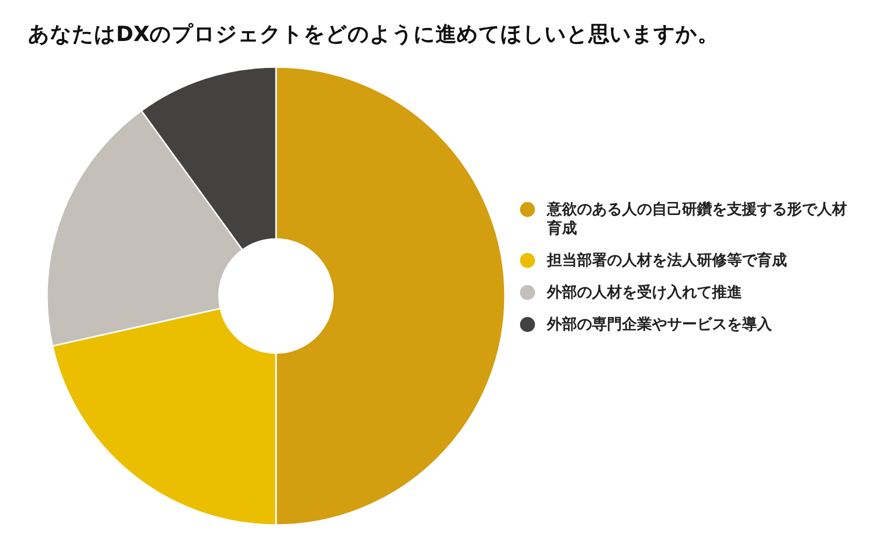  Describe the element at coordinates (644, 292) in the screenshot. I see `legend-label: 外部の人材を受け入れて推進` at that location.